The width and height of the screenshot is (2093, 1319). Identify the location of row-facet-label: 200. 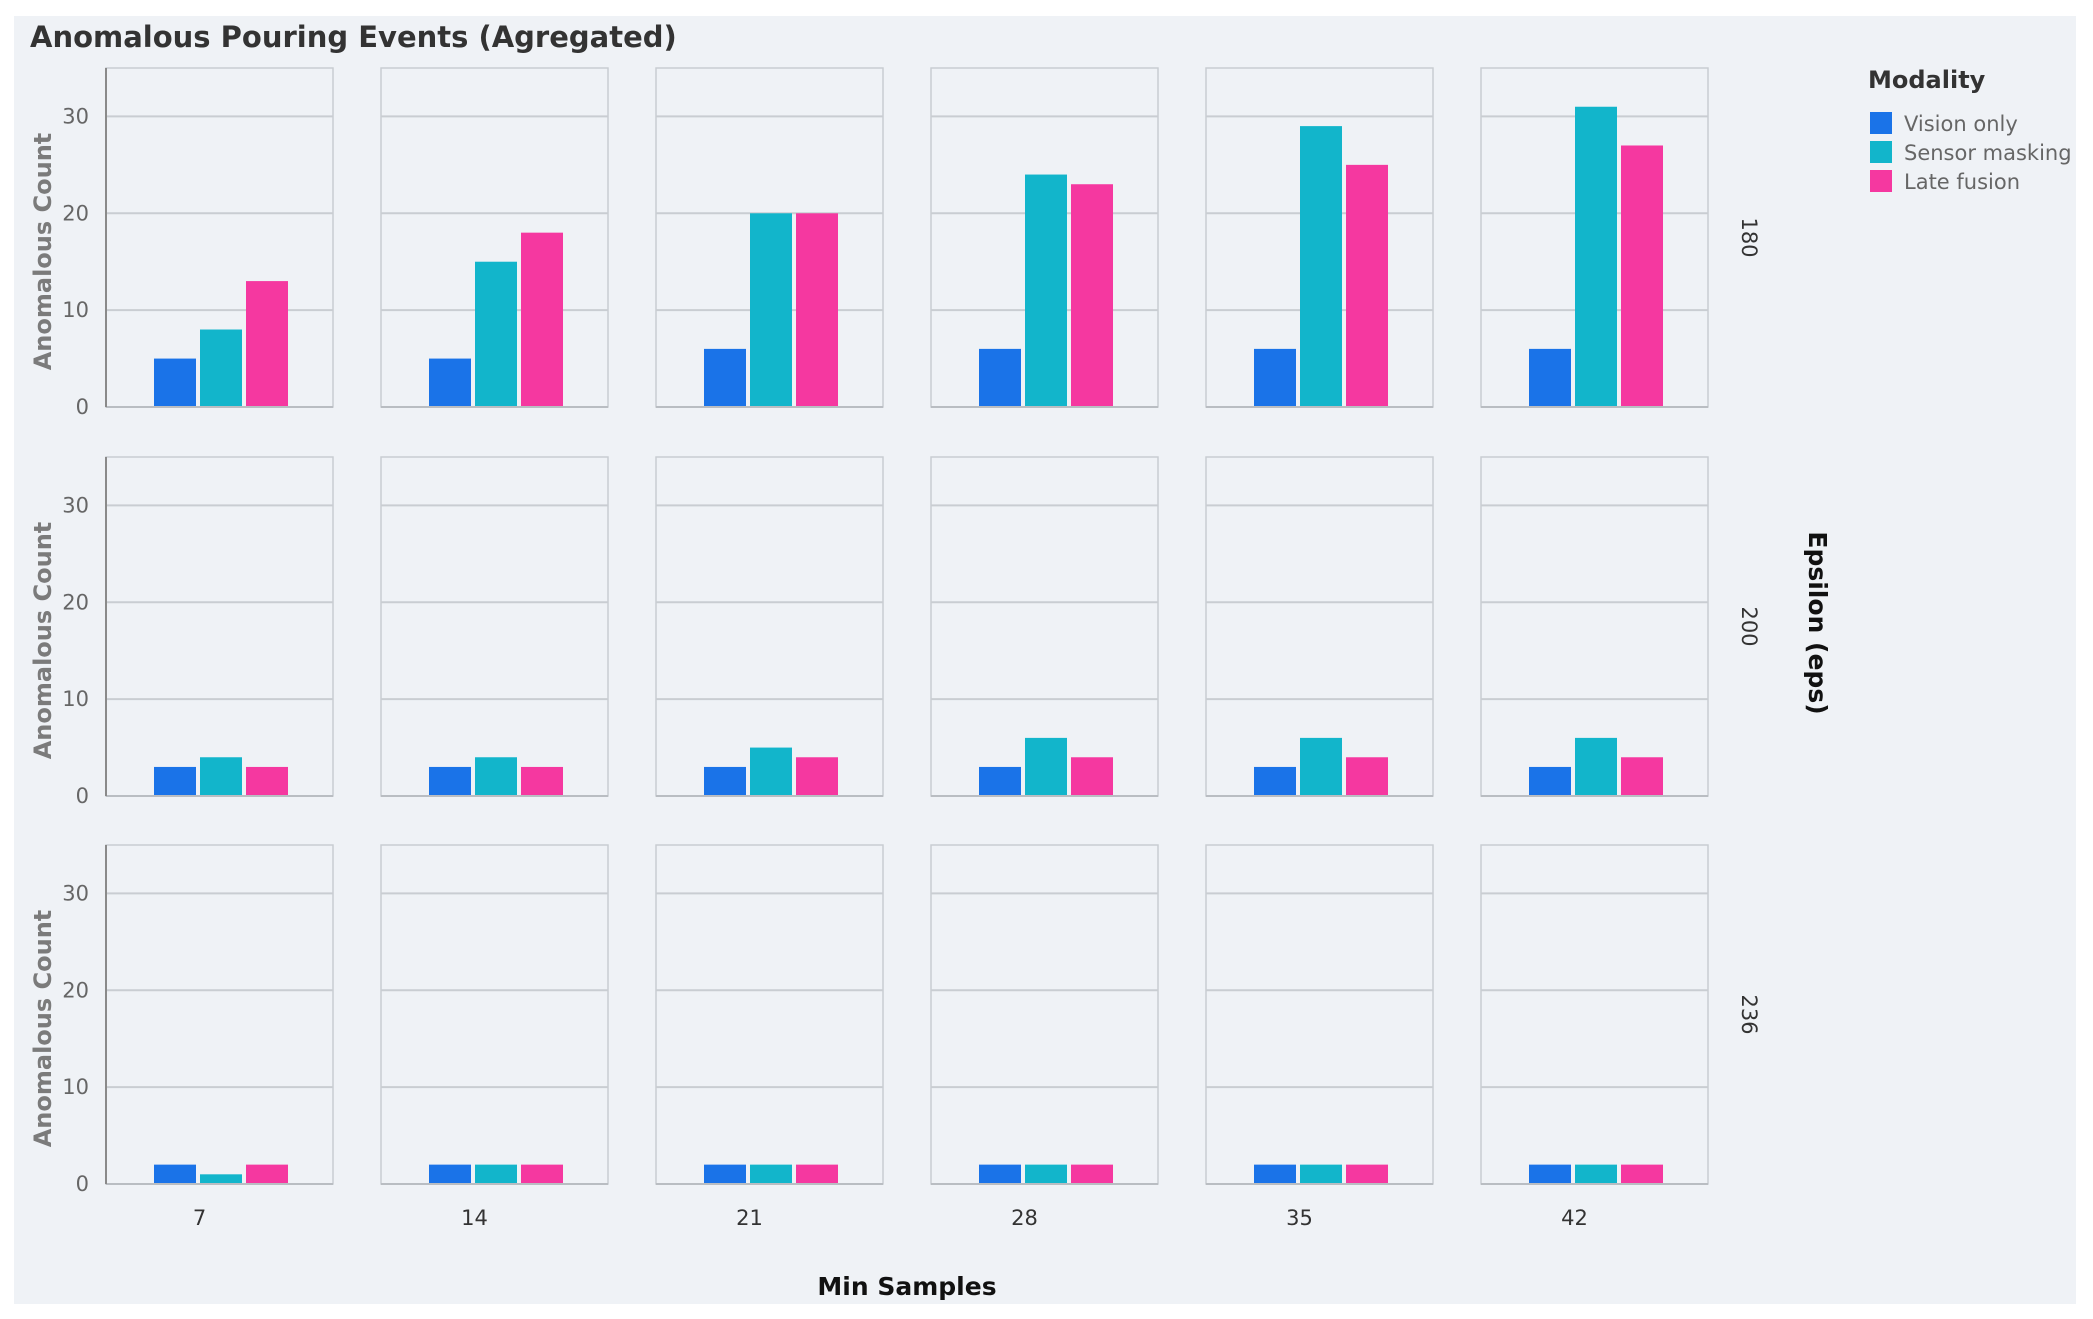
(1749, 626).